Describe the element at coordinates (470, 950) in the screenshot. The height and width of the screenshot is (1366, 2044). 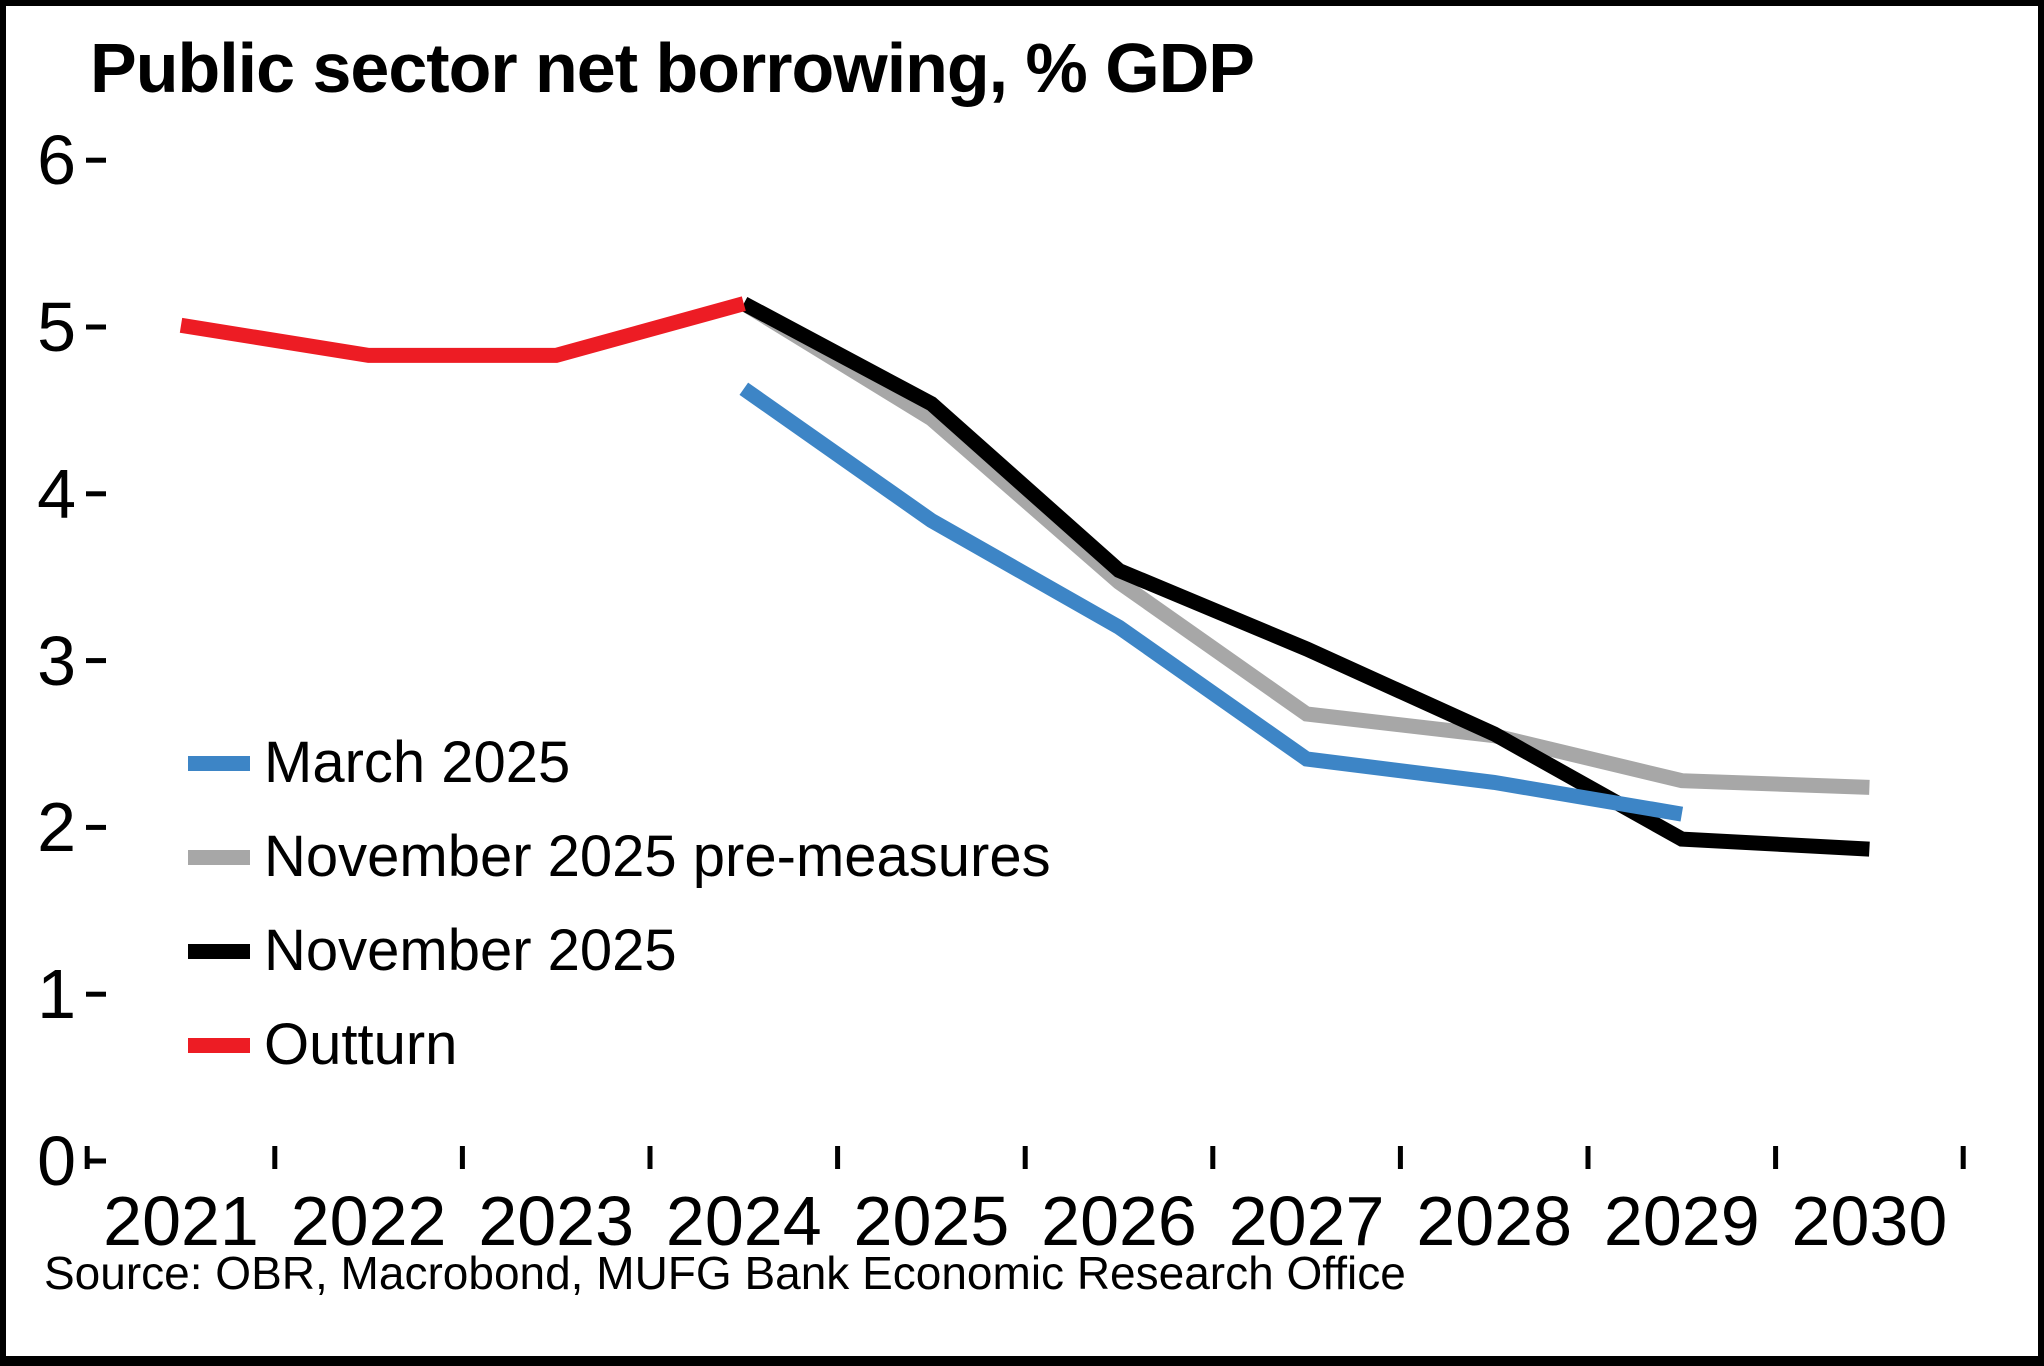
I see `legend-label: November 2025` at that location.